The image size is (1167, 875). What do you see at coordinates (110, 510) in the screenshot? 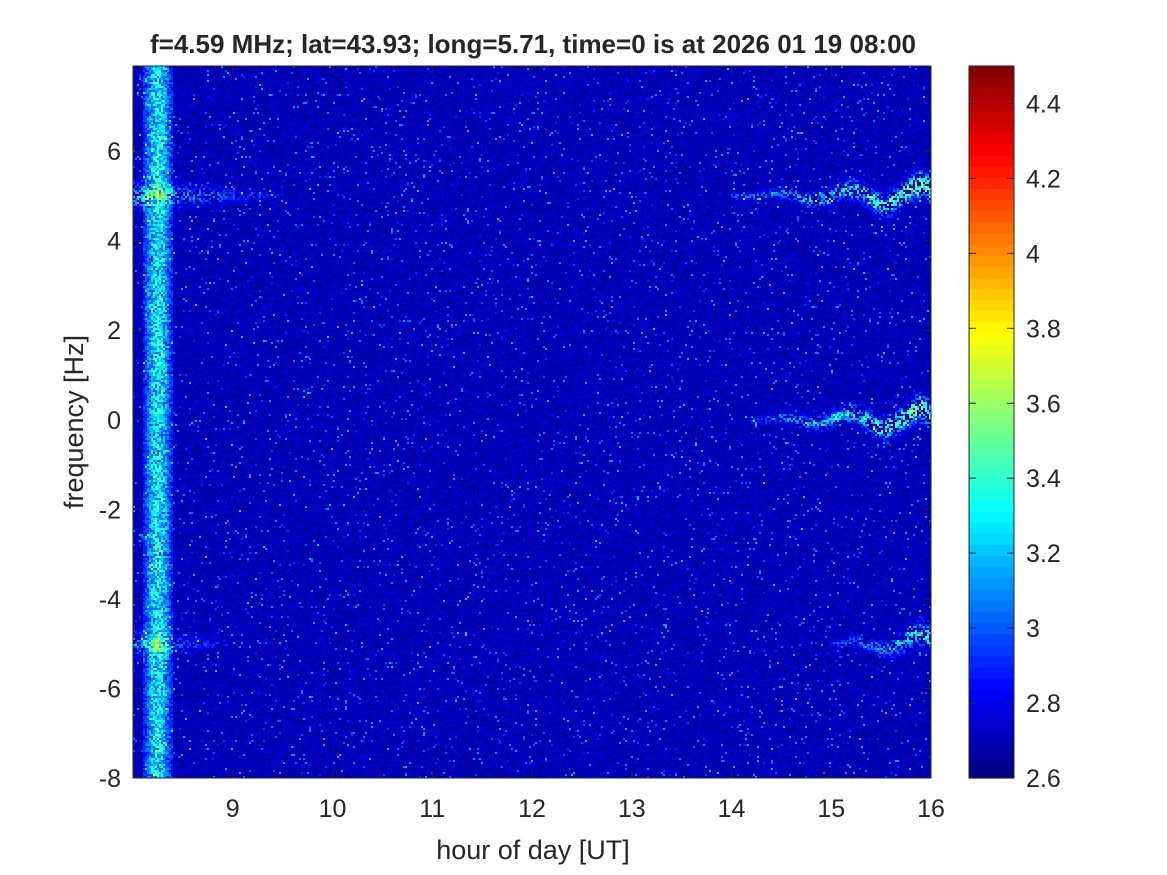
I see `y-tick-label: -2` at bounding box center [110, 510].